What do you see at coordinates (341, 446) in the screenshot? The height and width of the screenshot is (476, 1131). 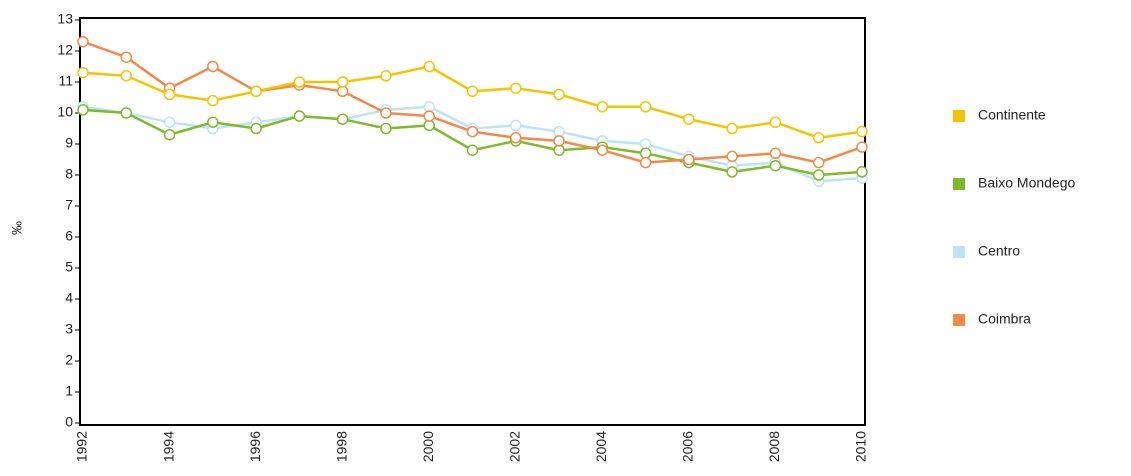 I see `x-tick-label: 1998` at bounding box center [341, 446].